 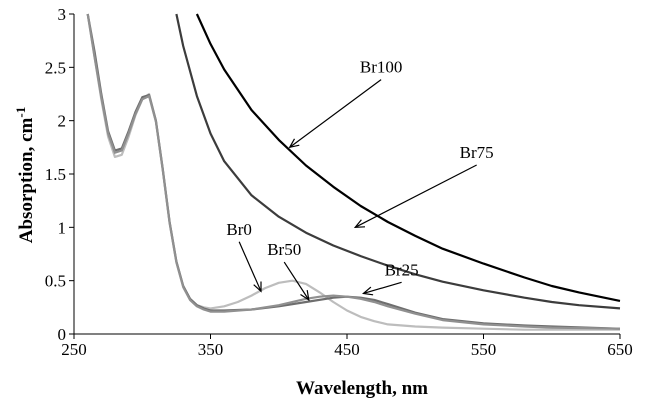 What do you see at coordinates (257, 287) in the screenshot?
I see `annotation-arrowhead-br0` at bounding box center [257, 287].